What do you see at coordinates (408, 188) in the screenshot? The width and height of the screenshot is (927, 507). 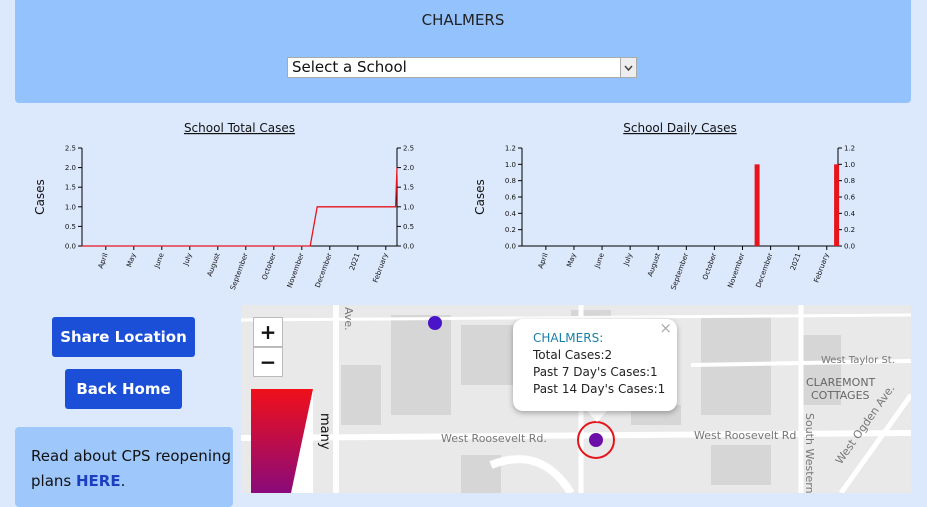 I see `y2-tick-label: 1.5` at bounding box center [408, 188].